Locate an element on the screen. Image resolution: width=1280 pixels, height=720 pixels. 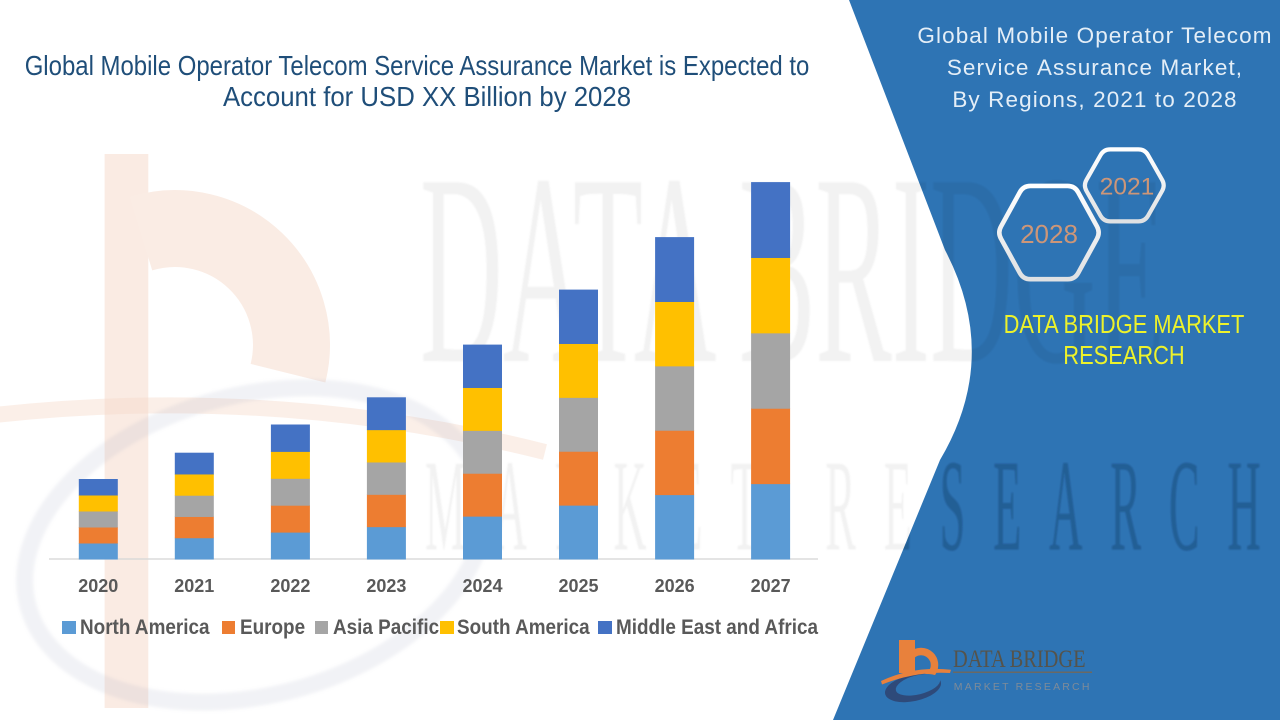
svg-text: MARKET RESEARCH is located at coordinates (1023, 687).